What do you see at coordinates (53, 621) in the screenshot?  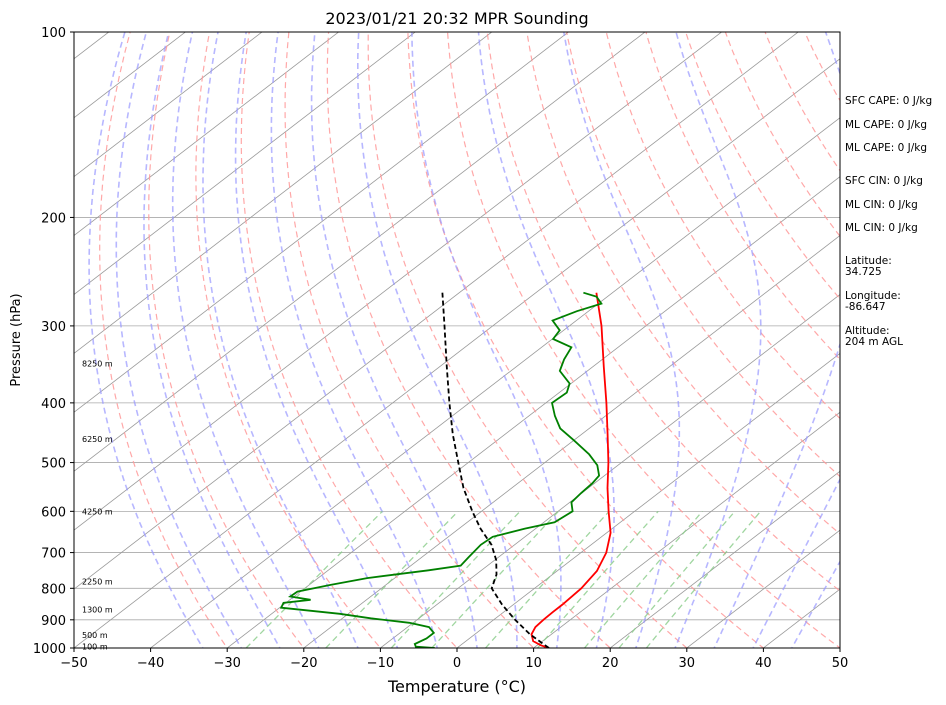 I see `y-tick-label: 900` at bounding box center [53, 621].